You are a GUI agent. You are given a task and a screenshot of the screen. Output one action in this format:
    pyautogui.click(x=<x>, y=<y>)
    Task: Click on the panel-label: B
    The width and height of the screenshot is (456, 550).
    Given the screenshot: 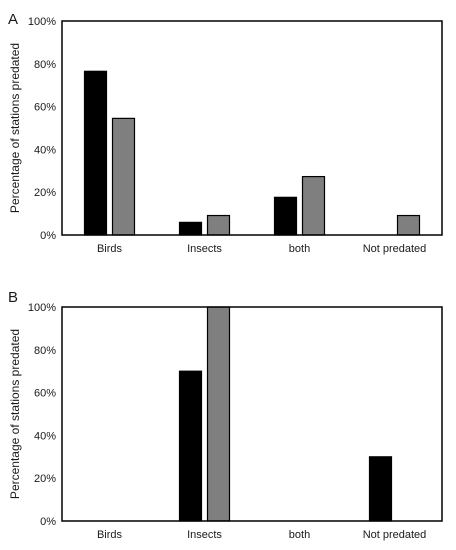 What is the action you would take?
    pyautogui.click(x=13, y=297)
    